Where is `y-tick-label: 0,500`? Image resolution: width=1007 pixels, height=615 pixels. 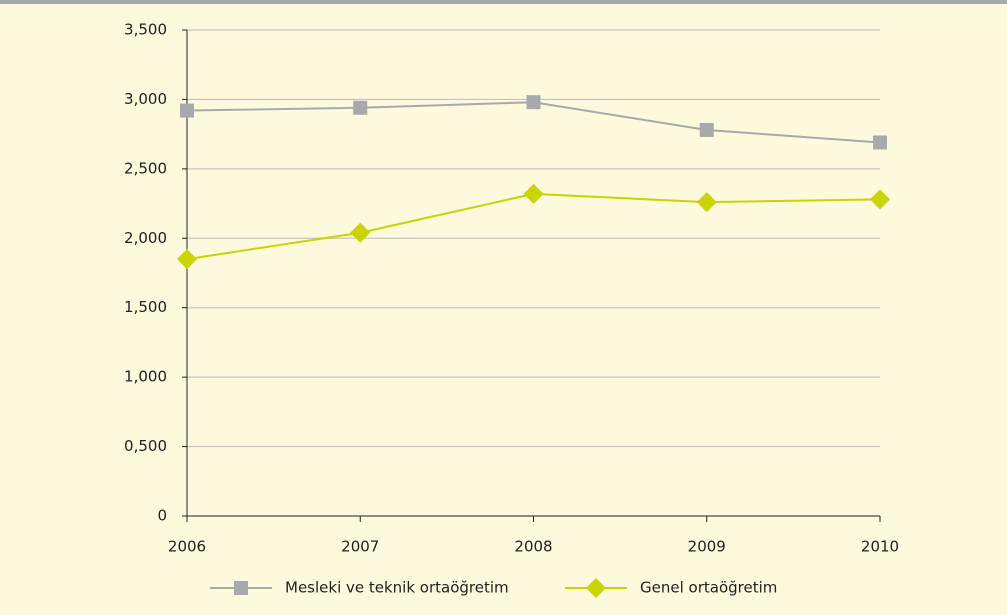 y-tick-label: 0,500 is located at coordinates (145, 446).